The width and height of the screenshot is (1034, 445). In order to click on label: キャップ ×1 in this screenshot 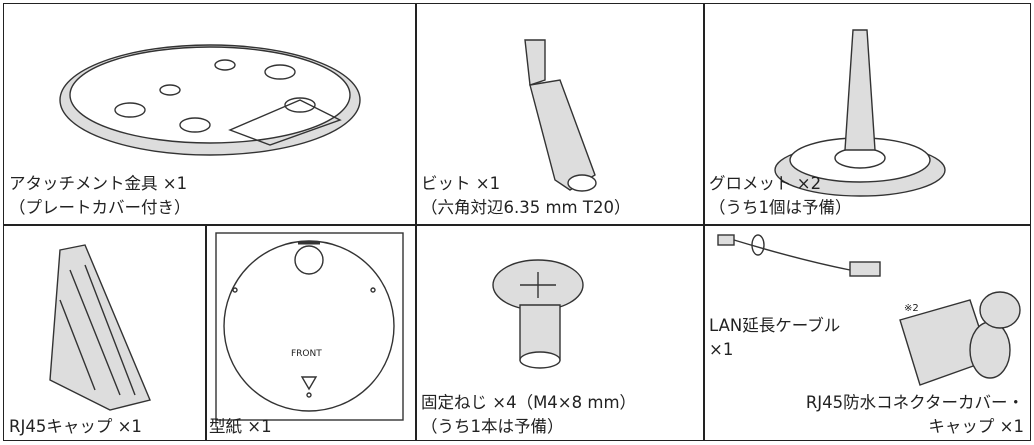, I will do `click(976, 426)`.